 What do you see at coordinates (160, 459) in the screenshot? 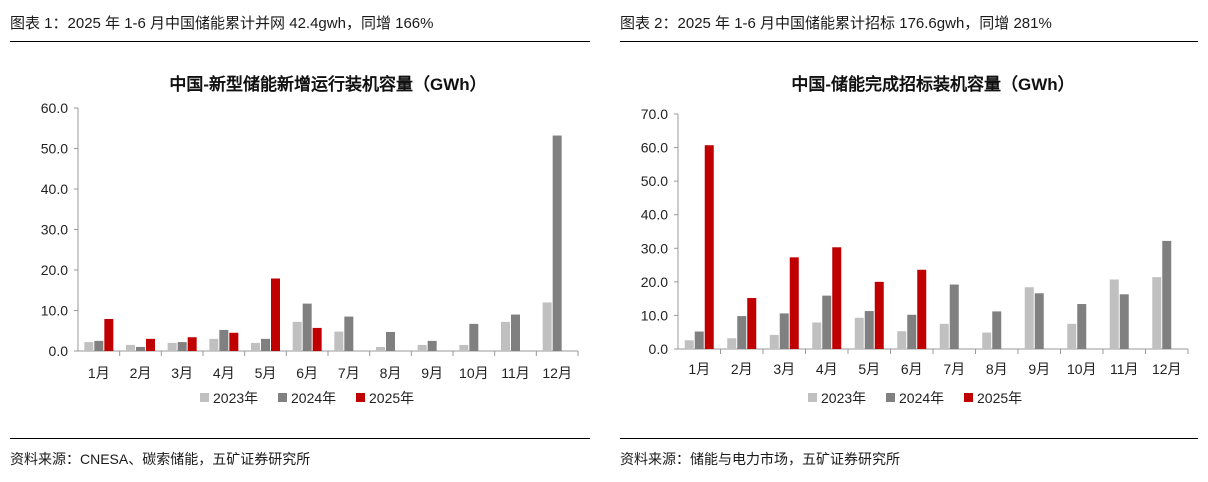
I see `figure-1-source: 资料来源：CNESA、碳索储能，五矿证券研究所` at bounding box center [160, 459].